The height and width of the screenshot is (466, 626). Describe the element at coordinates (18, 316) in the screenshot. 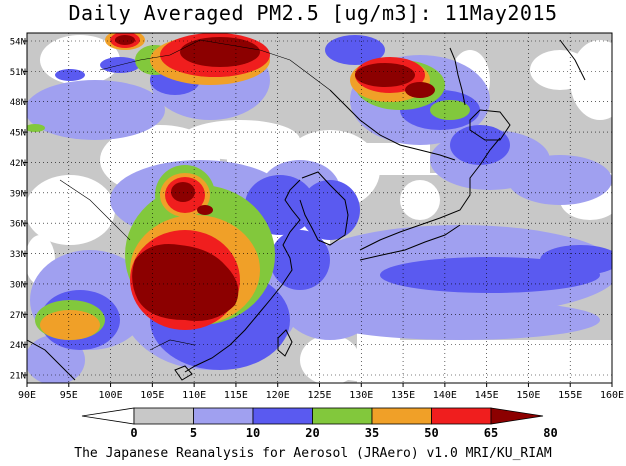

I see `lat-tick-label: 27N` at that location.